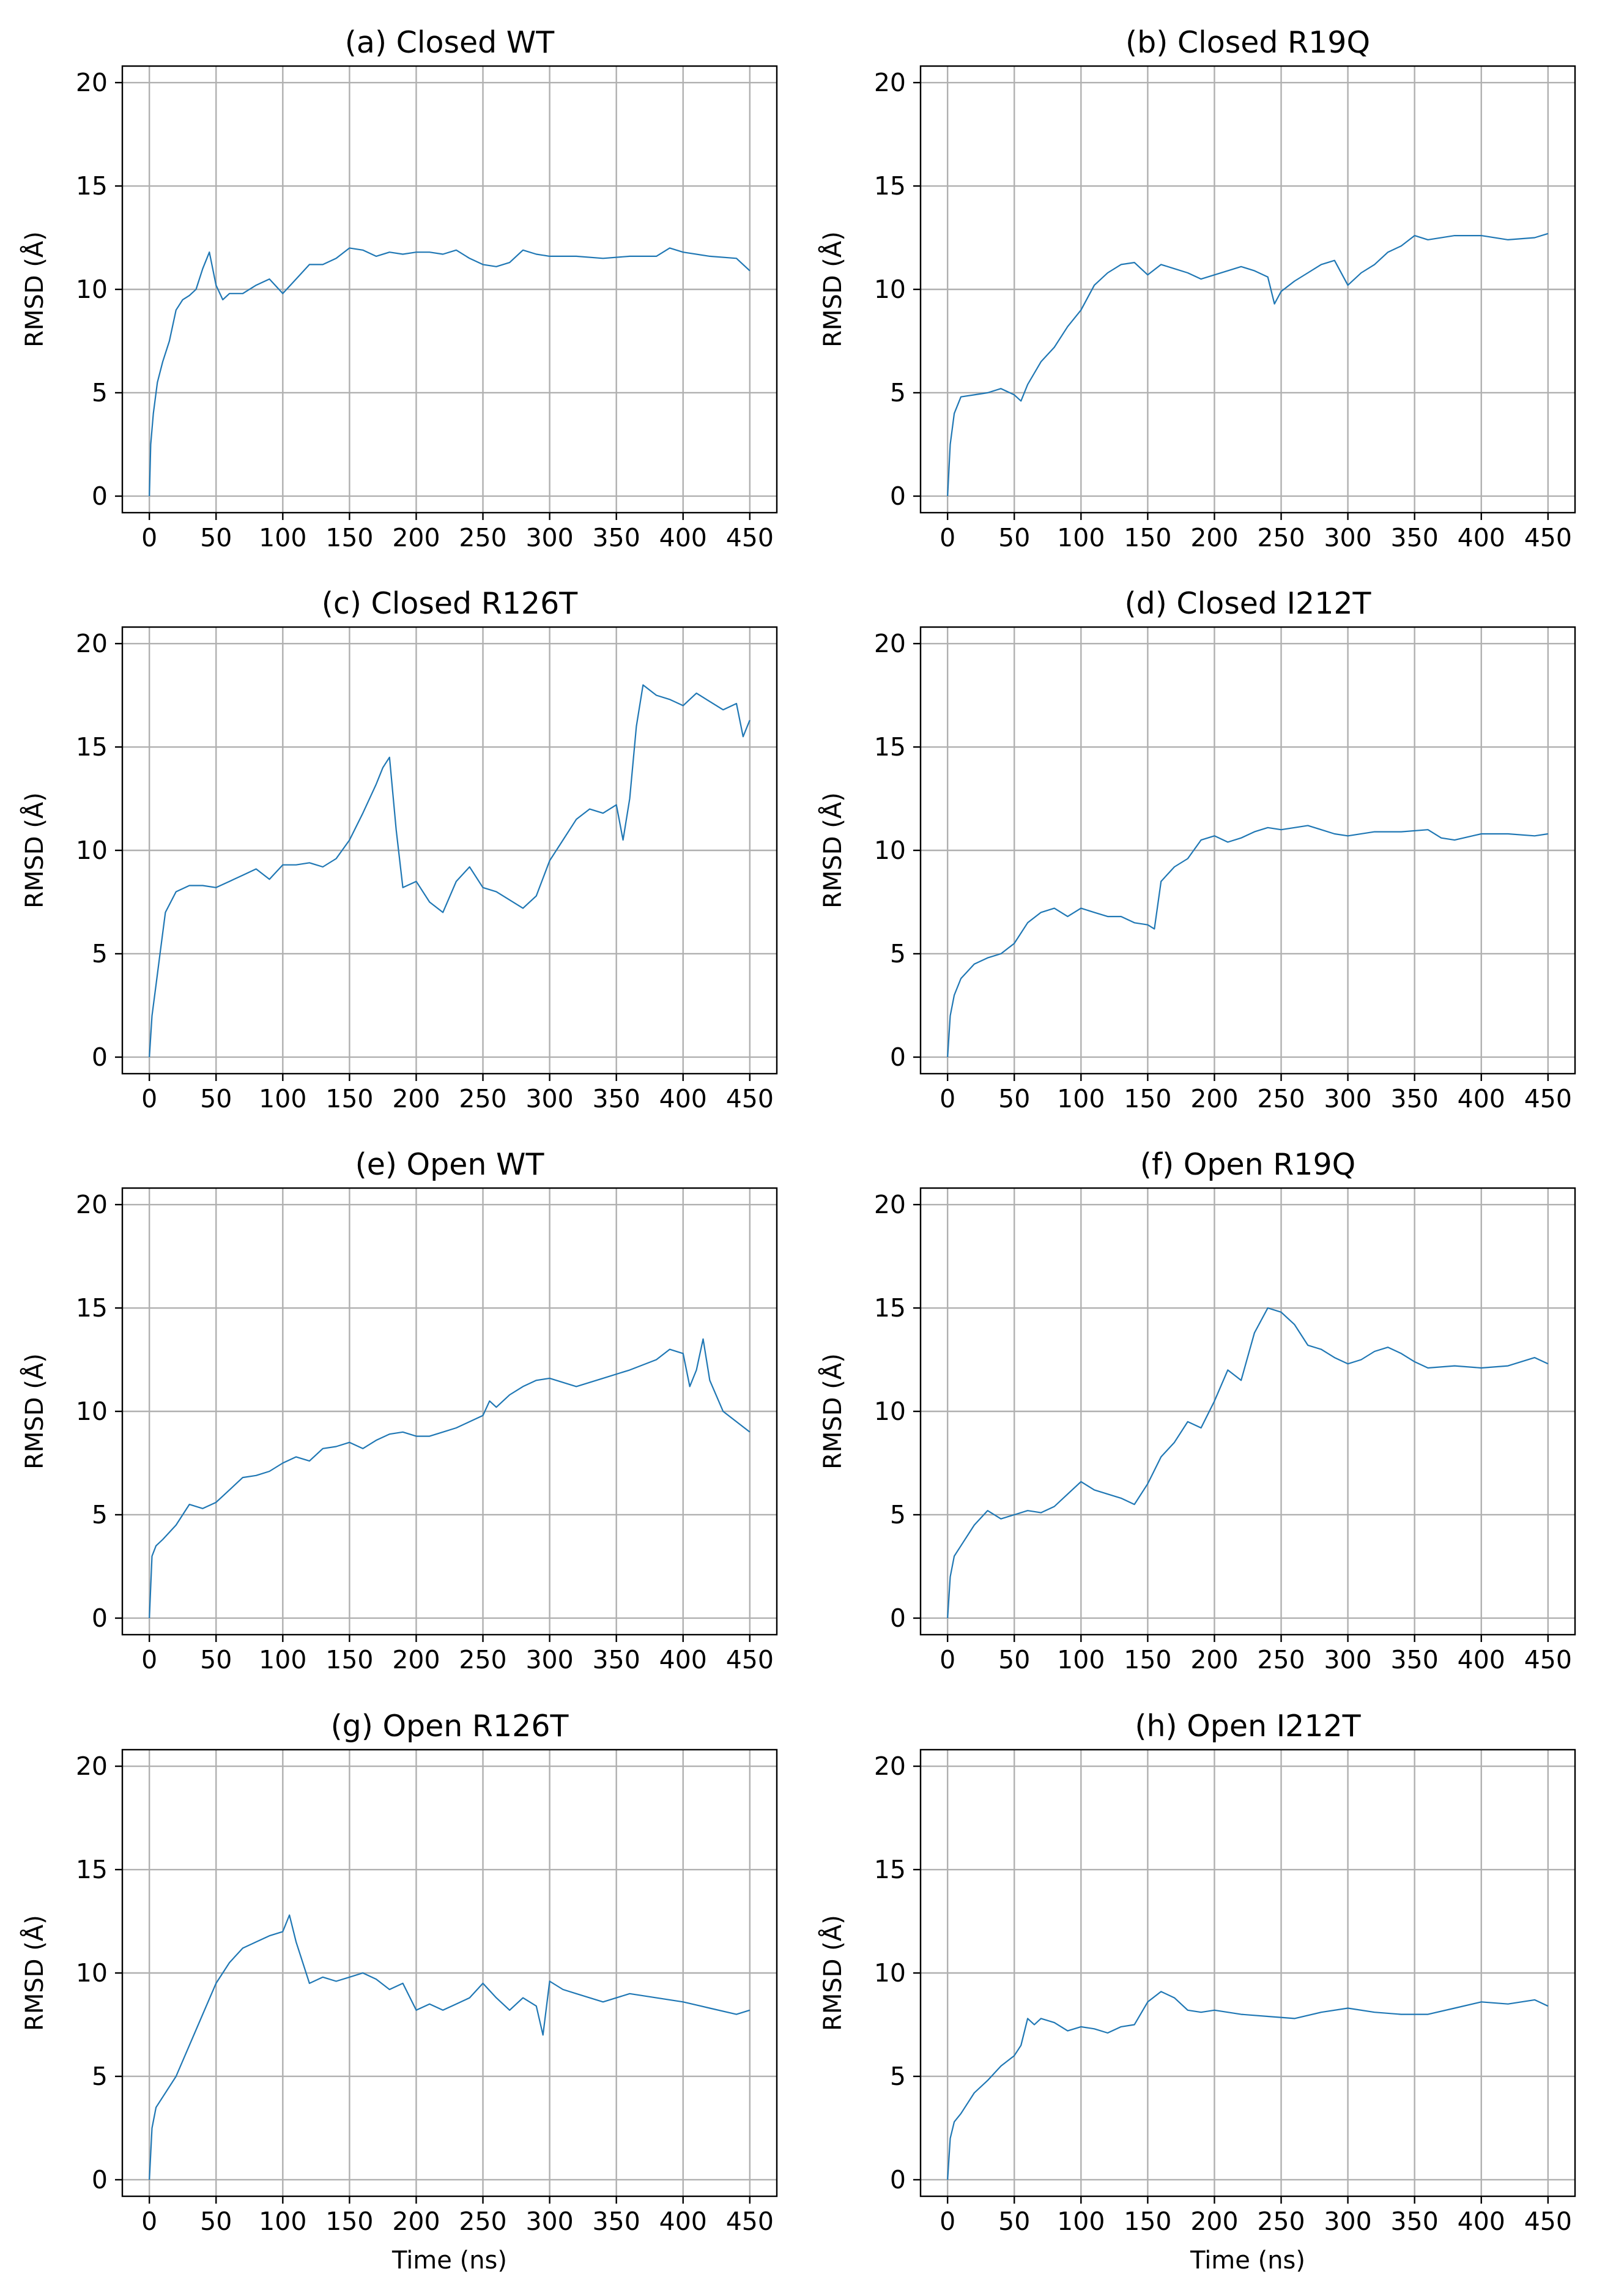  What do you see at coordinates (1247, 1164) in the screenshot?
I see `panel-title: (f) Open R19Q` at bounding box center [1247, 1164].